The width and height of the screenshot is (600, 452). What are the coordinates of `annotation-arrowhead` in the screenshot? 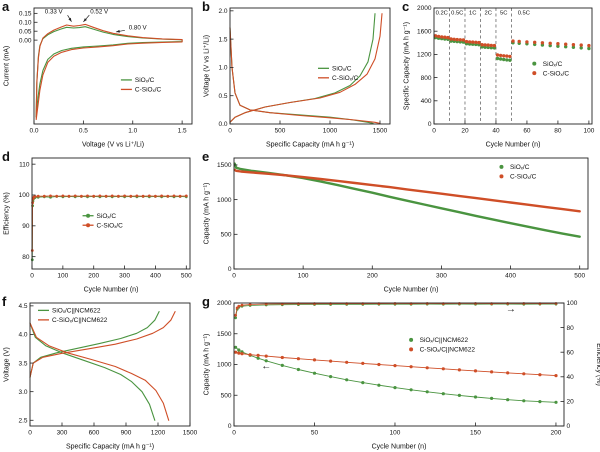 It's located at (70, 19).